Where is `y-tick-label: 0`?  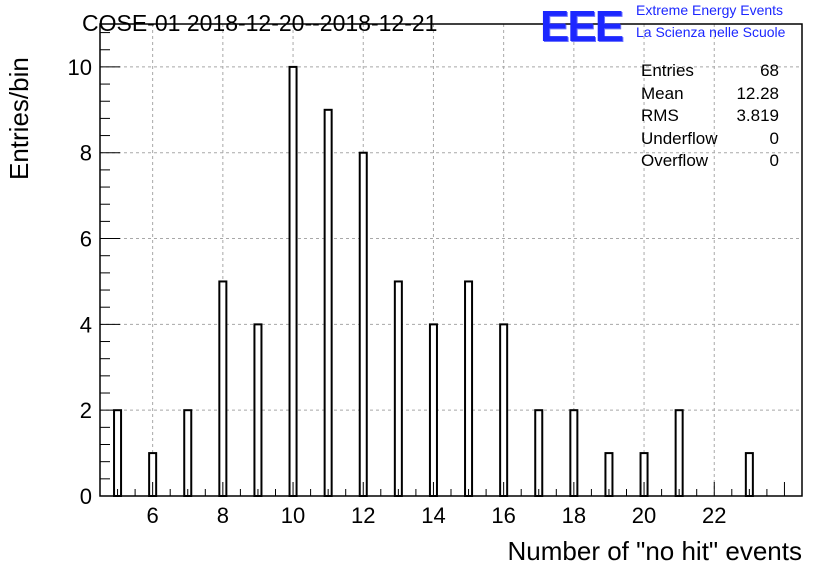
y-tick-label: 0 is located at coordinates (86, 496).